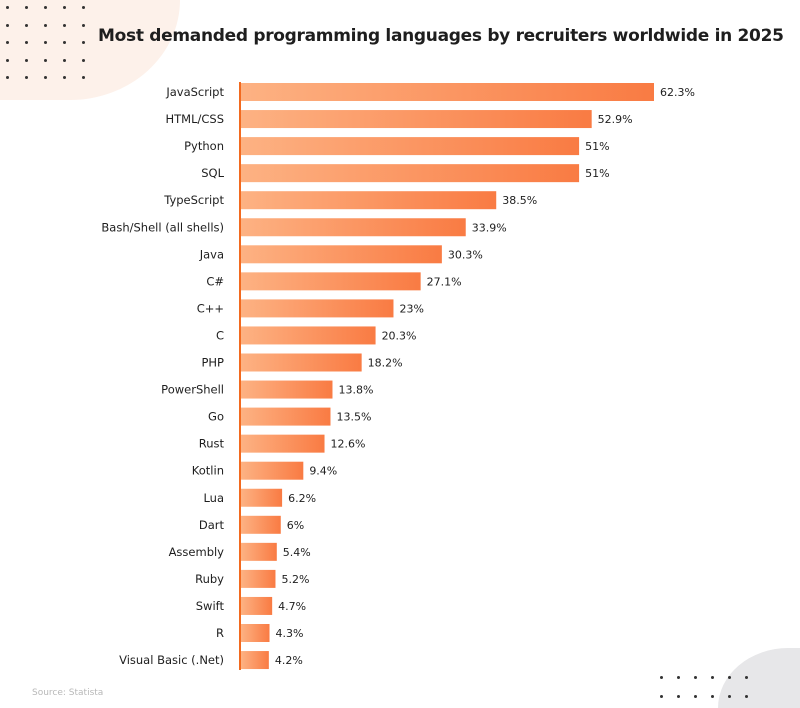 The height and width of the screenshot is (708, 800). Describe the element at coordinates (519, 200) in the screenshot. I see `value-label: 38.5%` at that location.